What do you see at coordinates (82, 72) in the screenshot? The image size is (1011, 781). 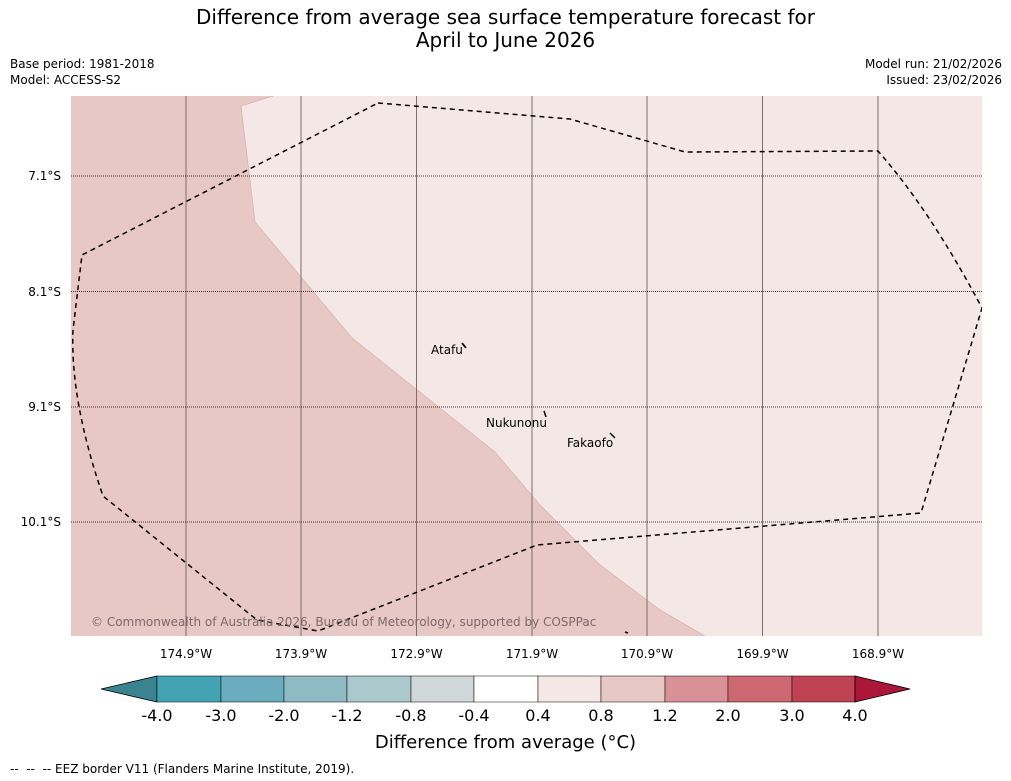 I see `meta-left: Base period: 1981-2018 Model: ACCESS-S2` at bounding box center [82, 72].